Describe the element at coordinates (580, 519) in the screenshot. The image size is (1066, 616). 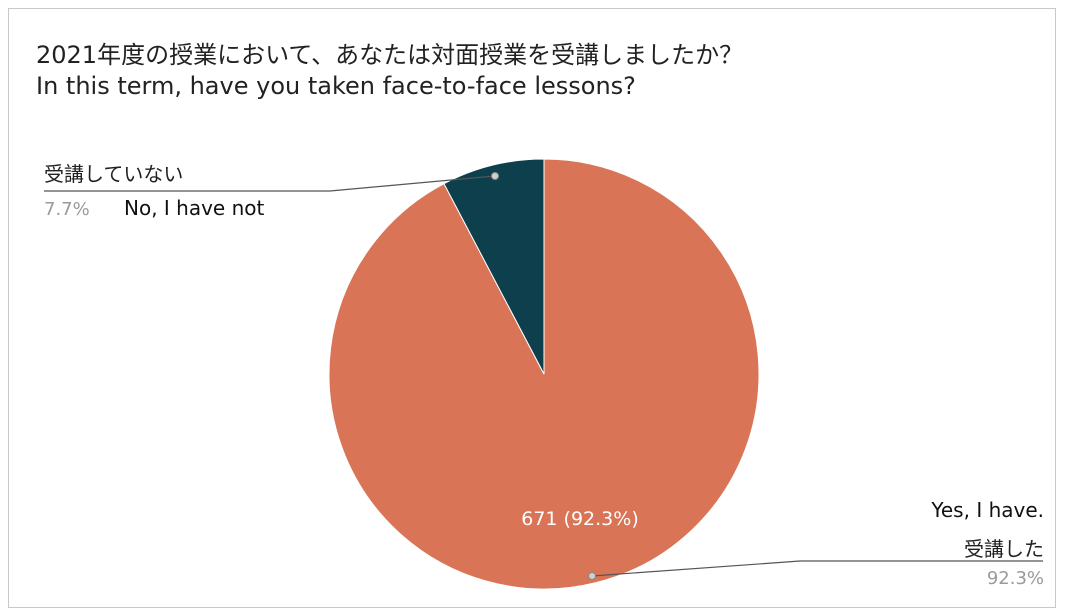
I see `slice-inner-label-yes: 671 (92.3%)` at that location.